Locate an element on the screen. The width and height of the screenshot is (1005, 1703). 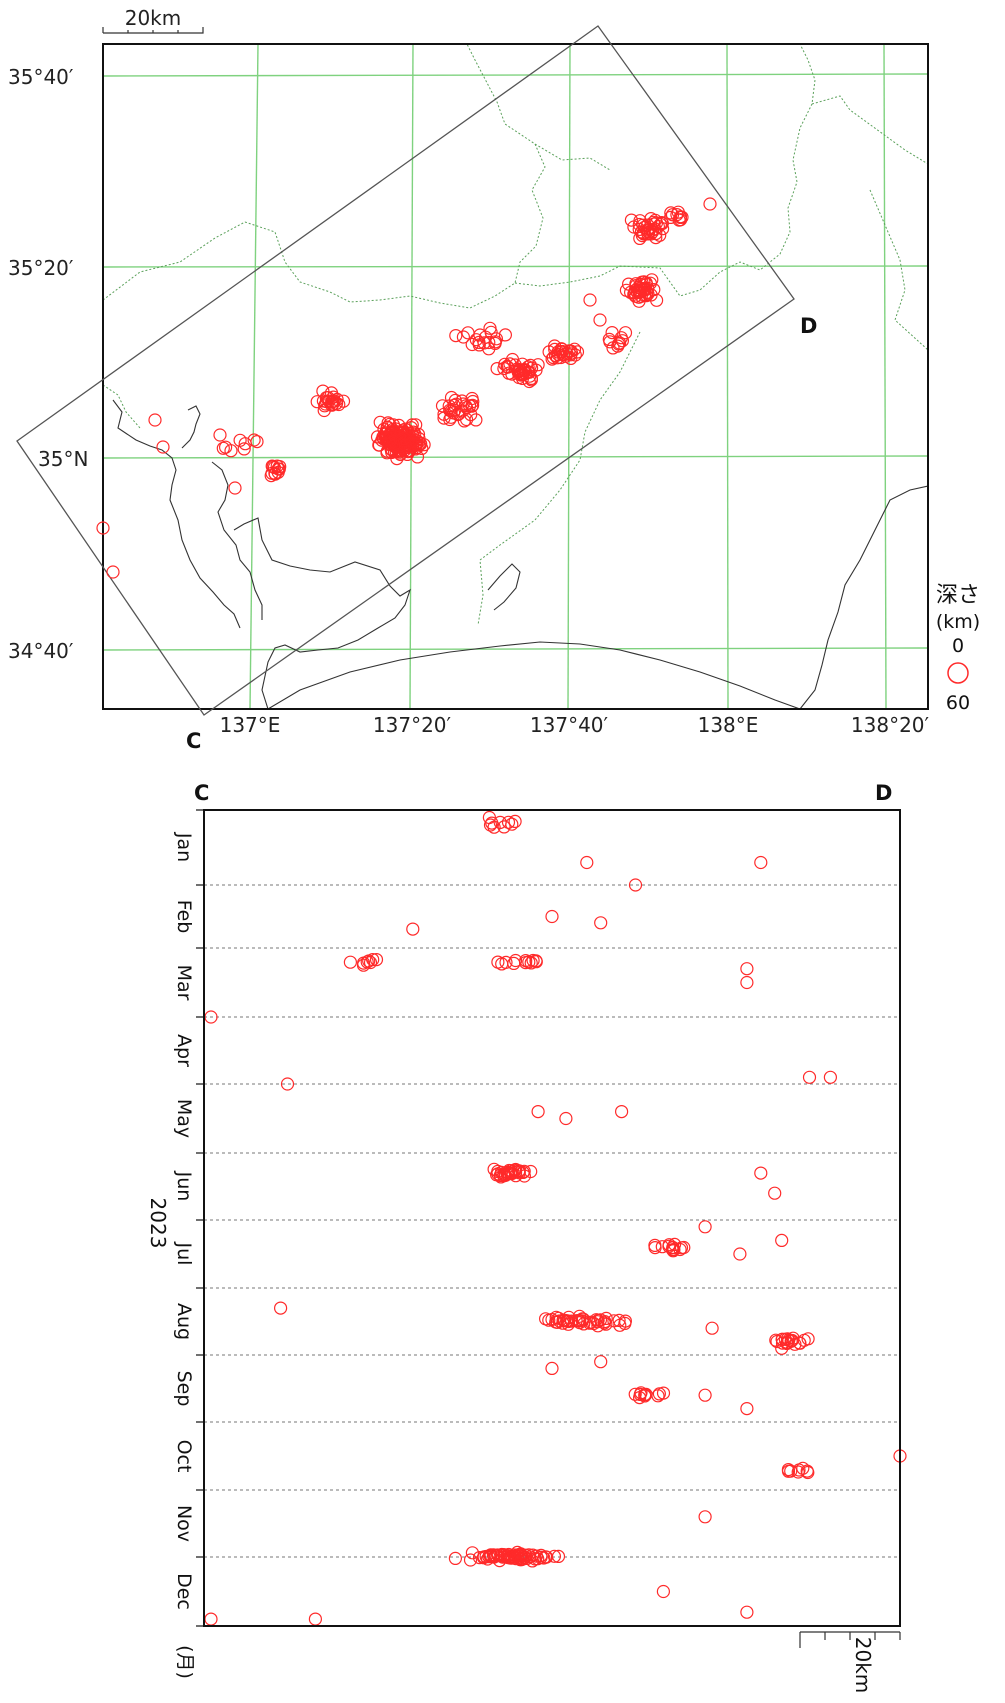
month-label: Aug is located at coordinates (184, 1321).